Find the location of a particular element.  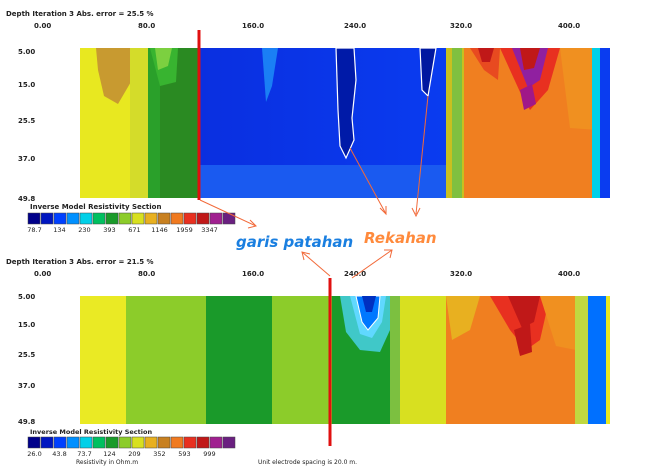

top-header: Depth Iteration 3 Abs. error = 25.5 % is located at coordinates (80, 14).